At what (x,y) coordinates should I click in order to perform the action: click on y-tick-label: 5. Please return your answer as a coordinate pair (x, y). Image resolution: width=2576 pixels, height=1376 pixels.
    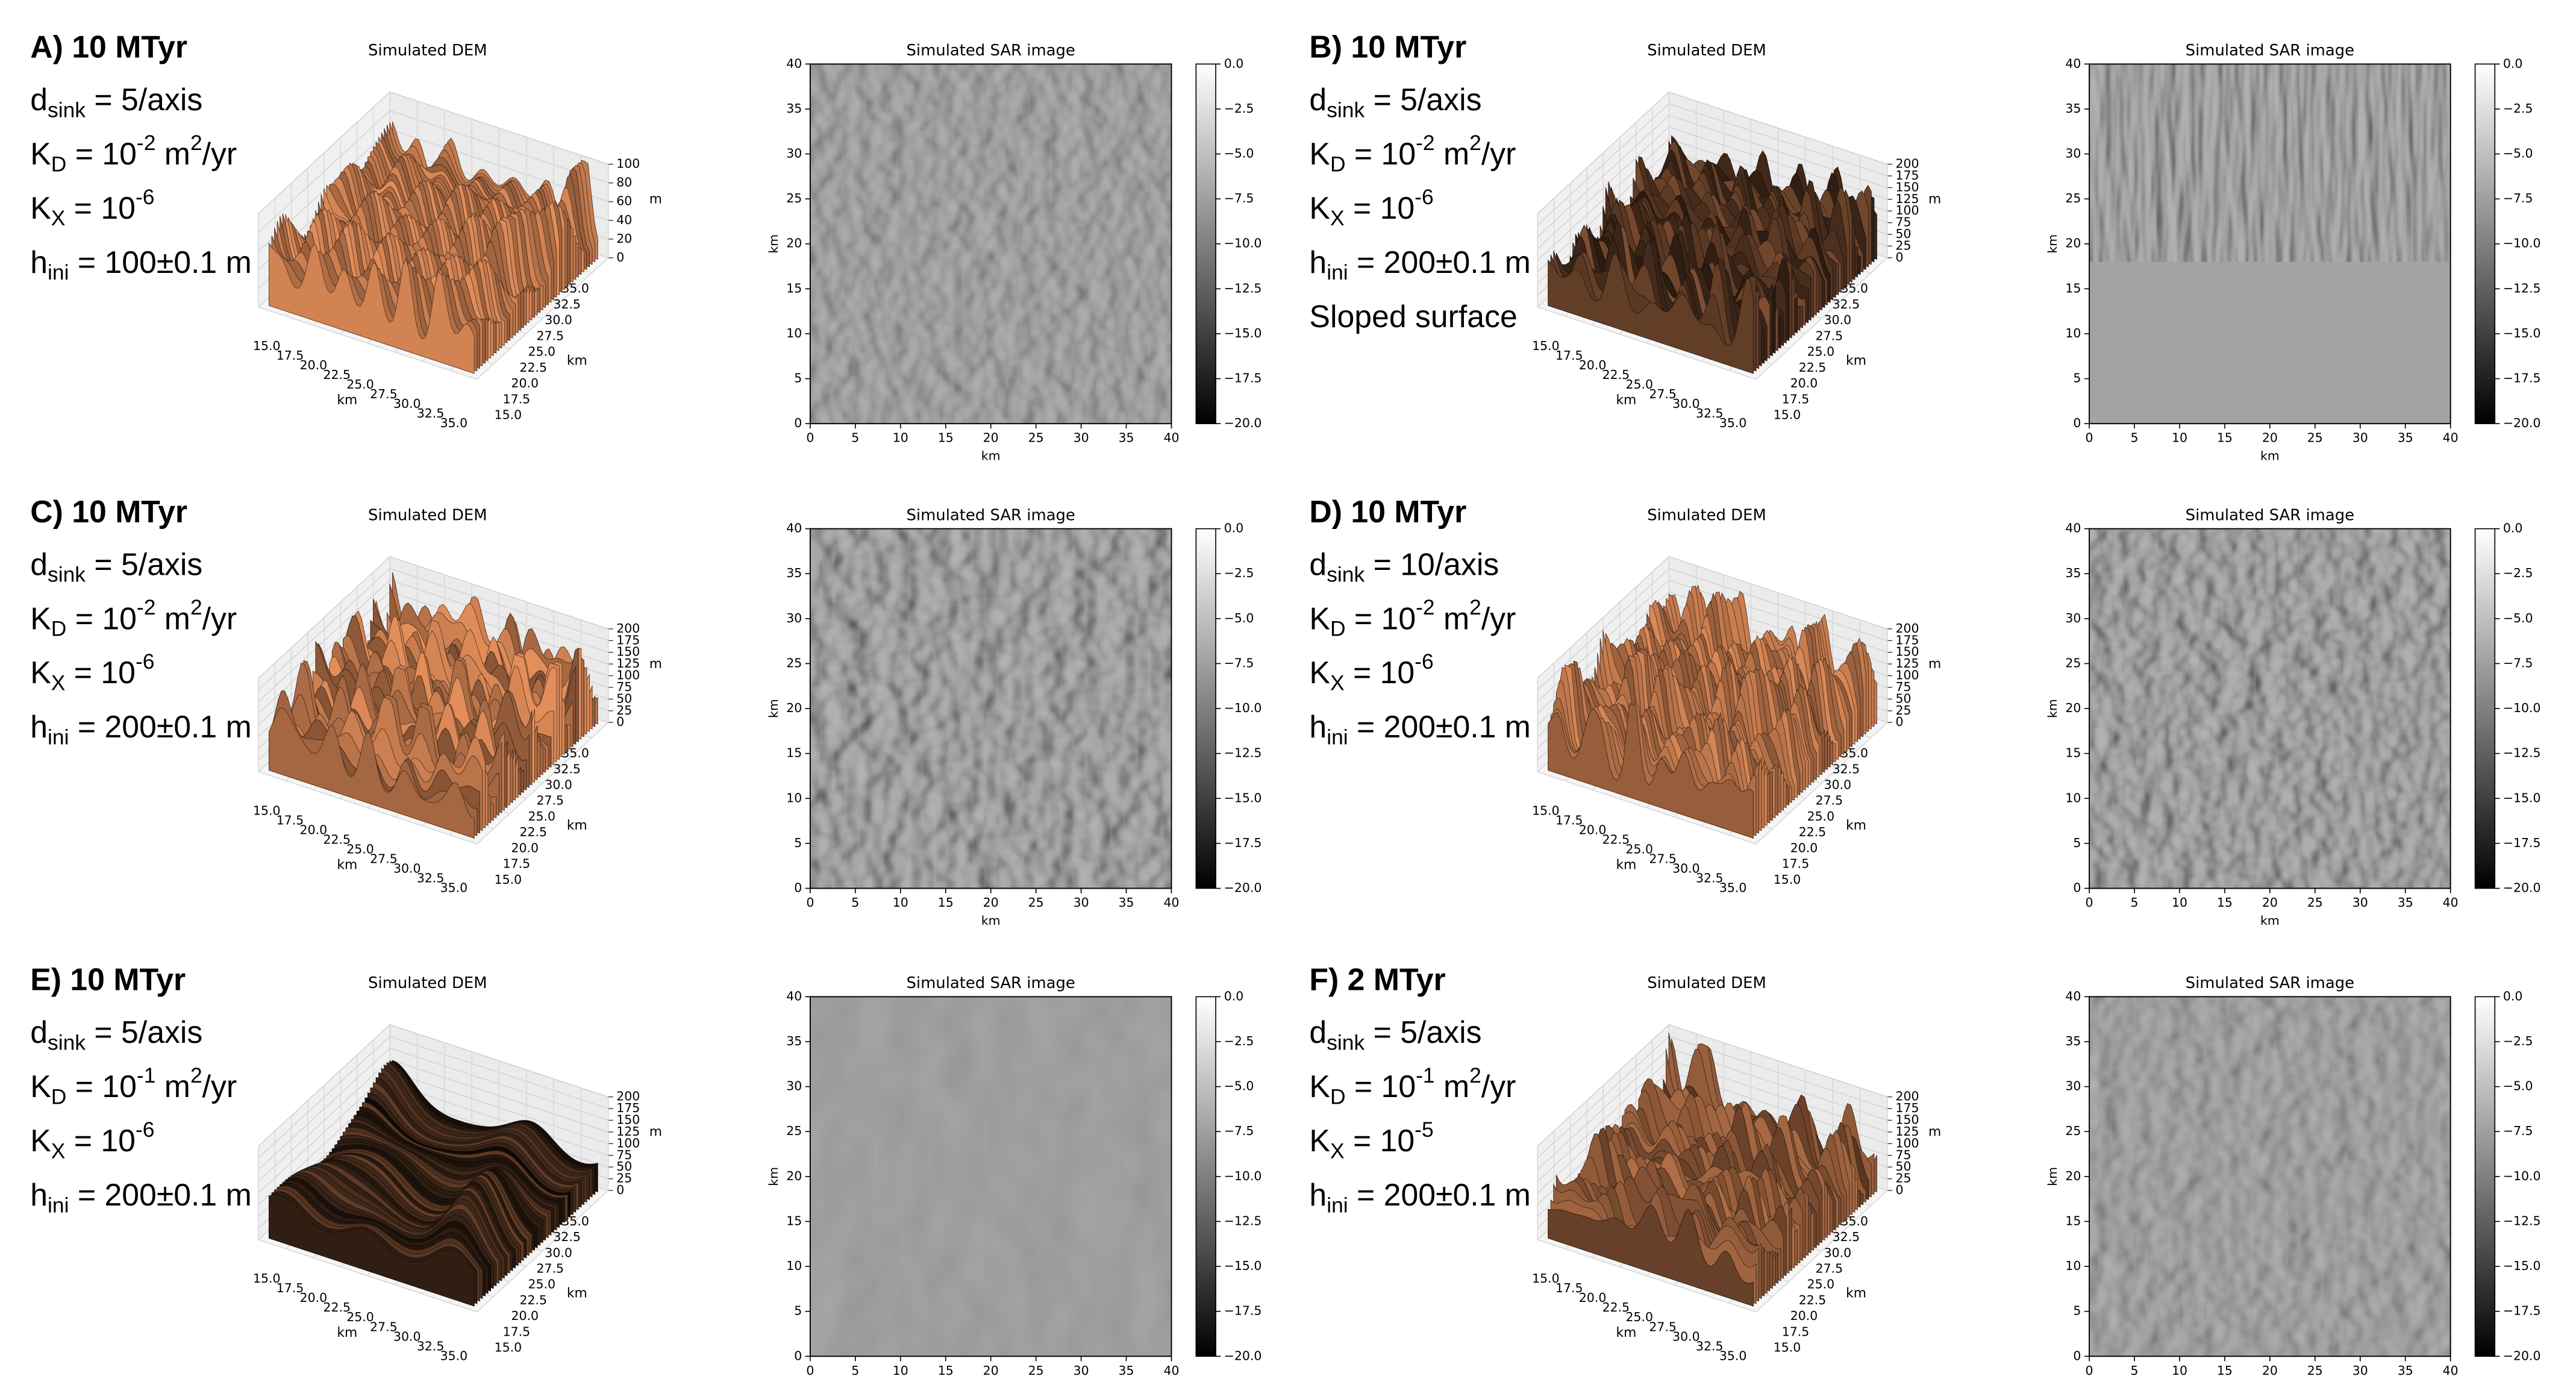
    Looking at the image, I should click on (2077, 378).